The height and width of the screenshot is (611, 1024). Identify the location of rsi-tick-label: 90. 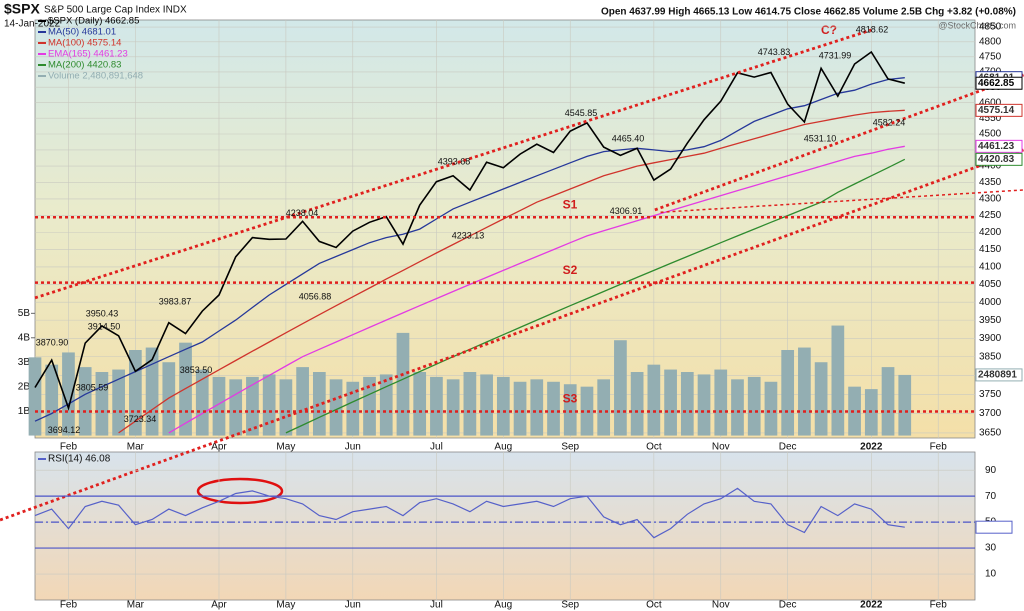
(991, 470).